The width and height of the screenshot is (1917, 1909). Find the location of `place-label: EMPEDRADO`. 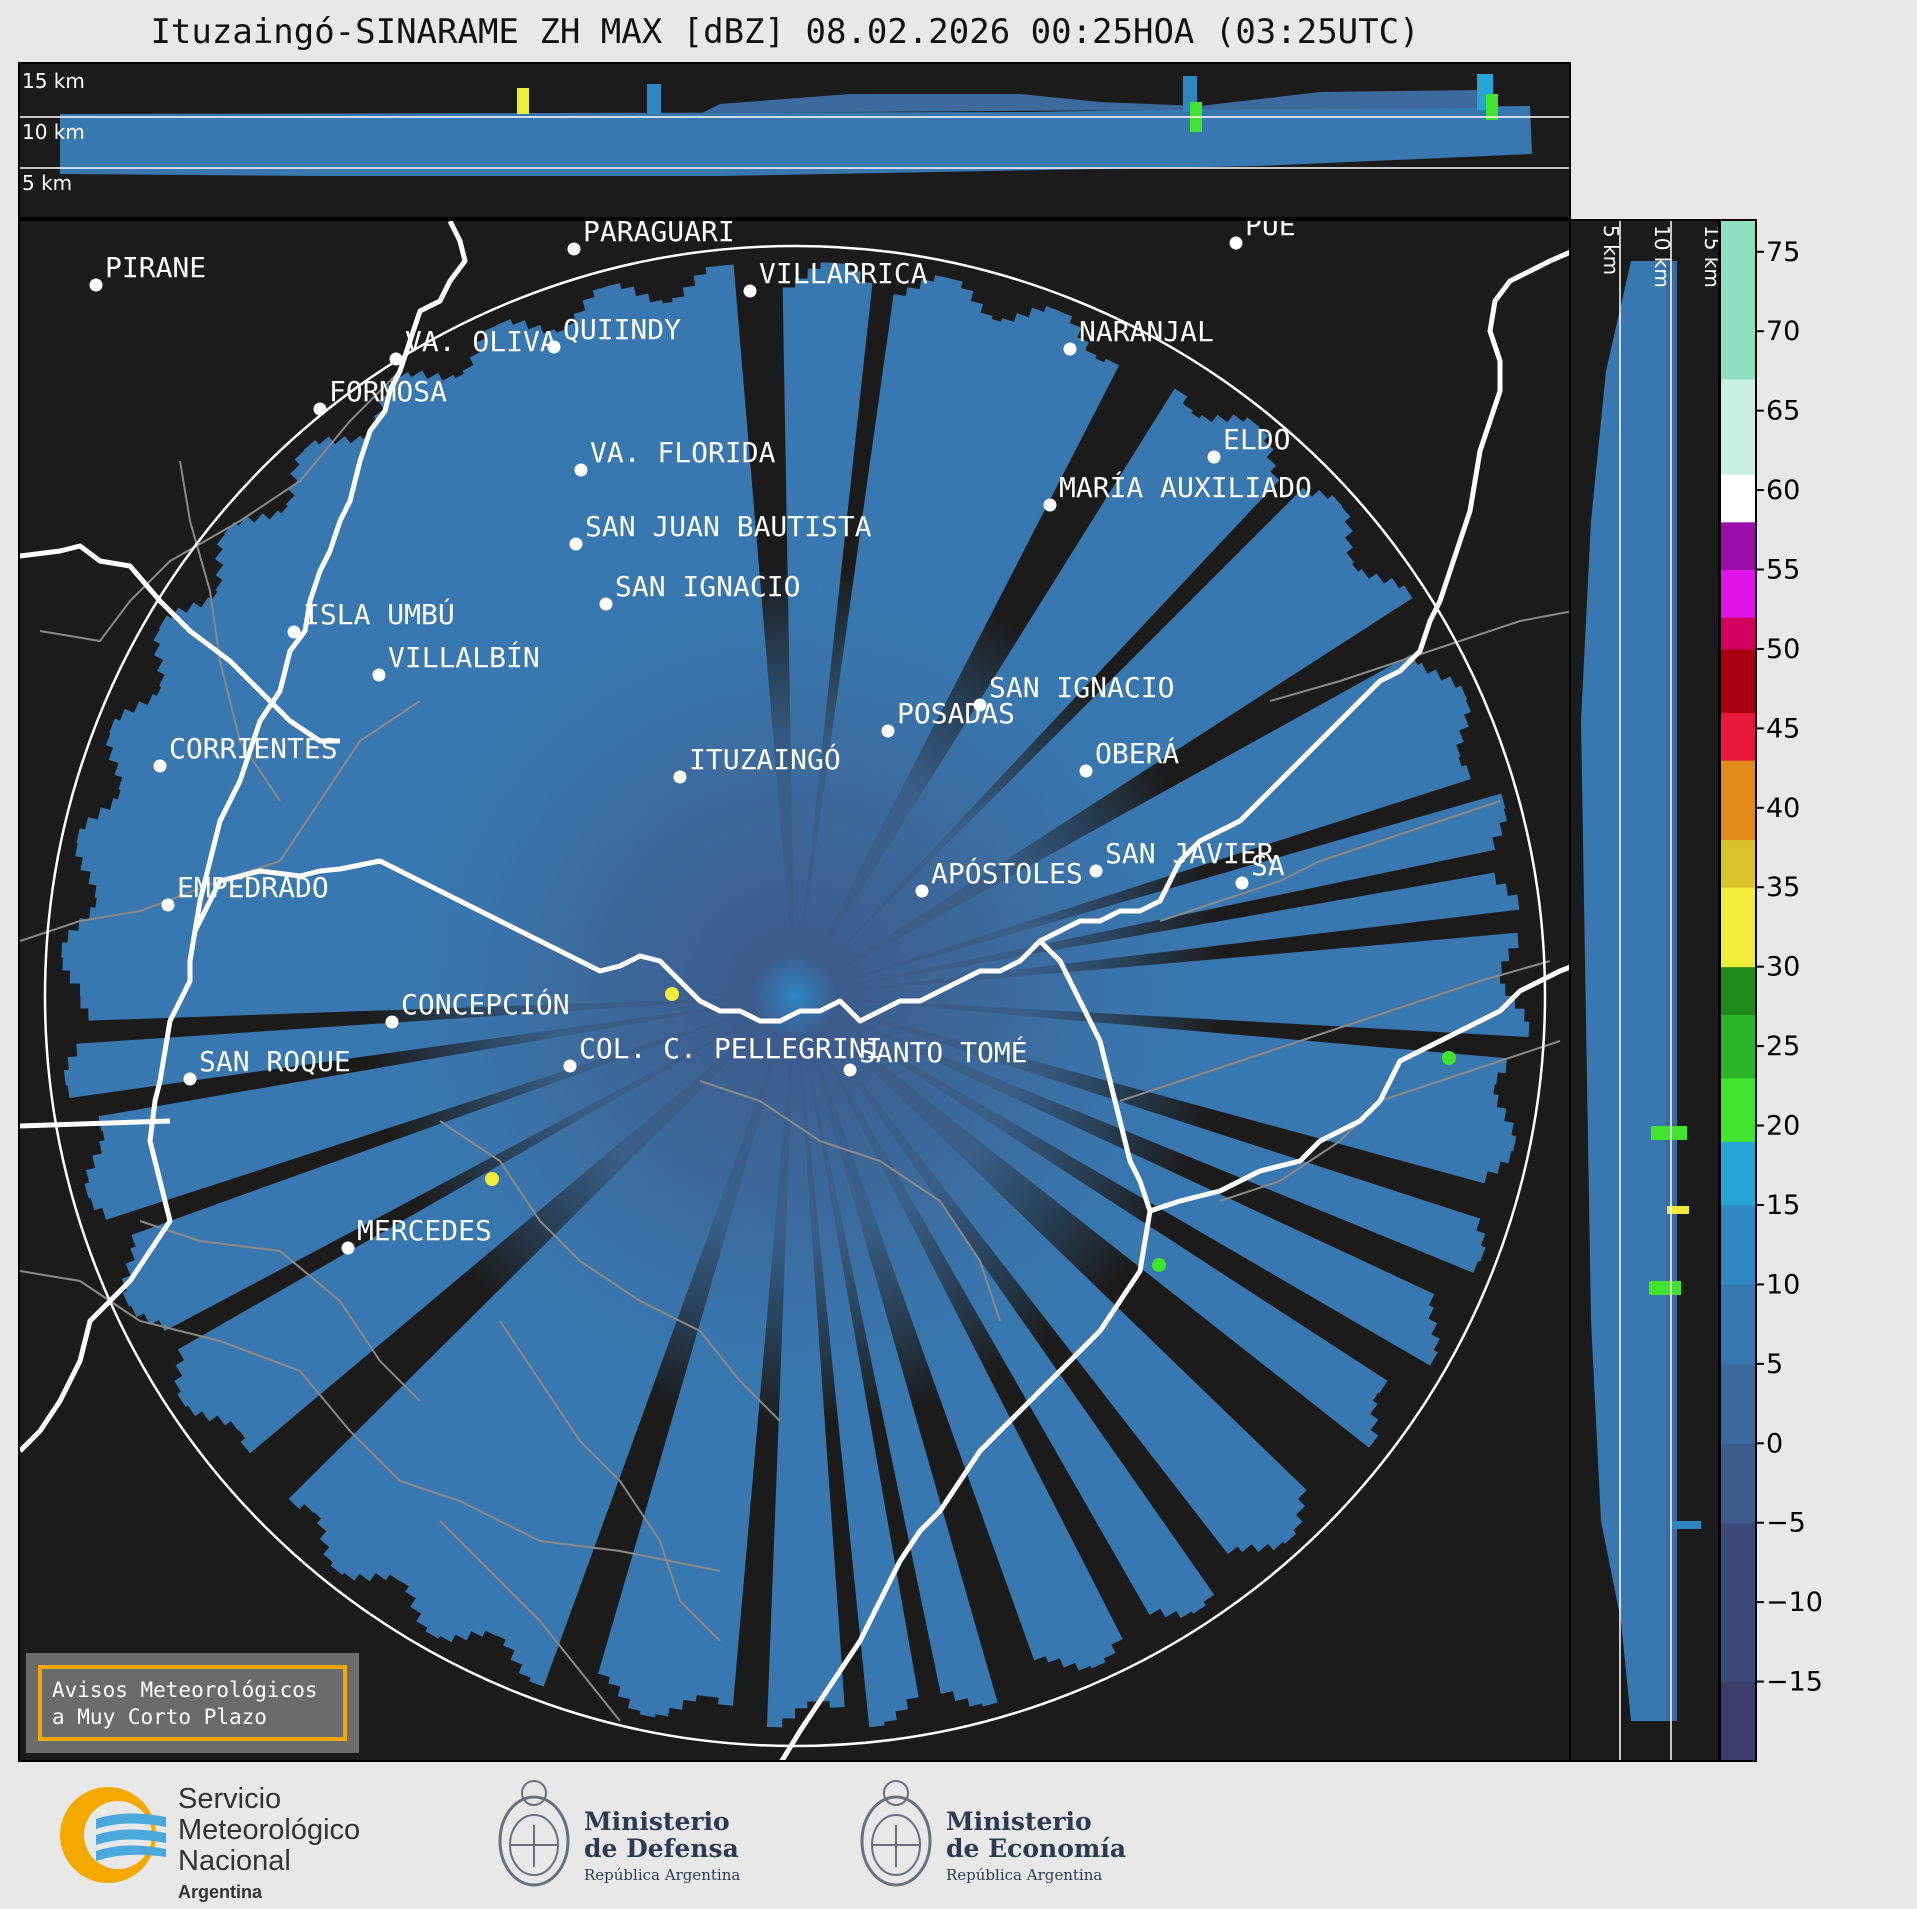

place-label: EMPEDRADO is located at coordinates (253, 887).